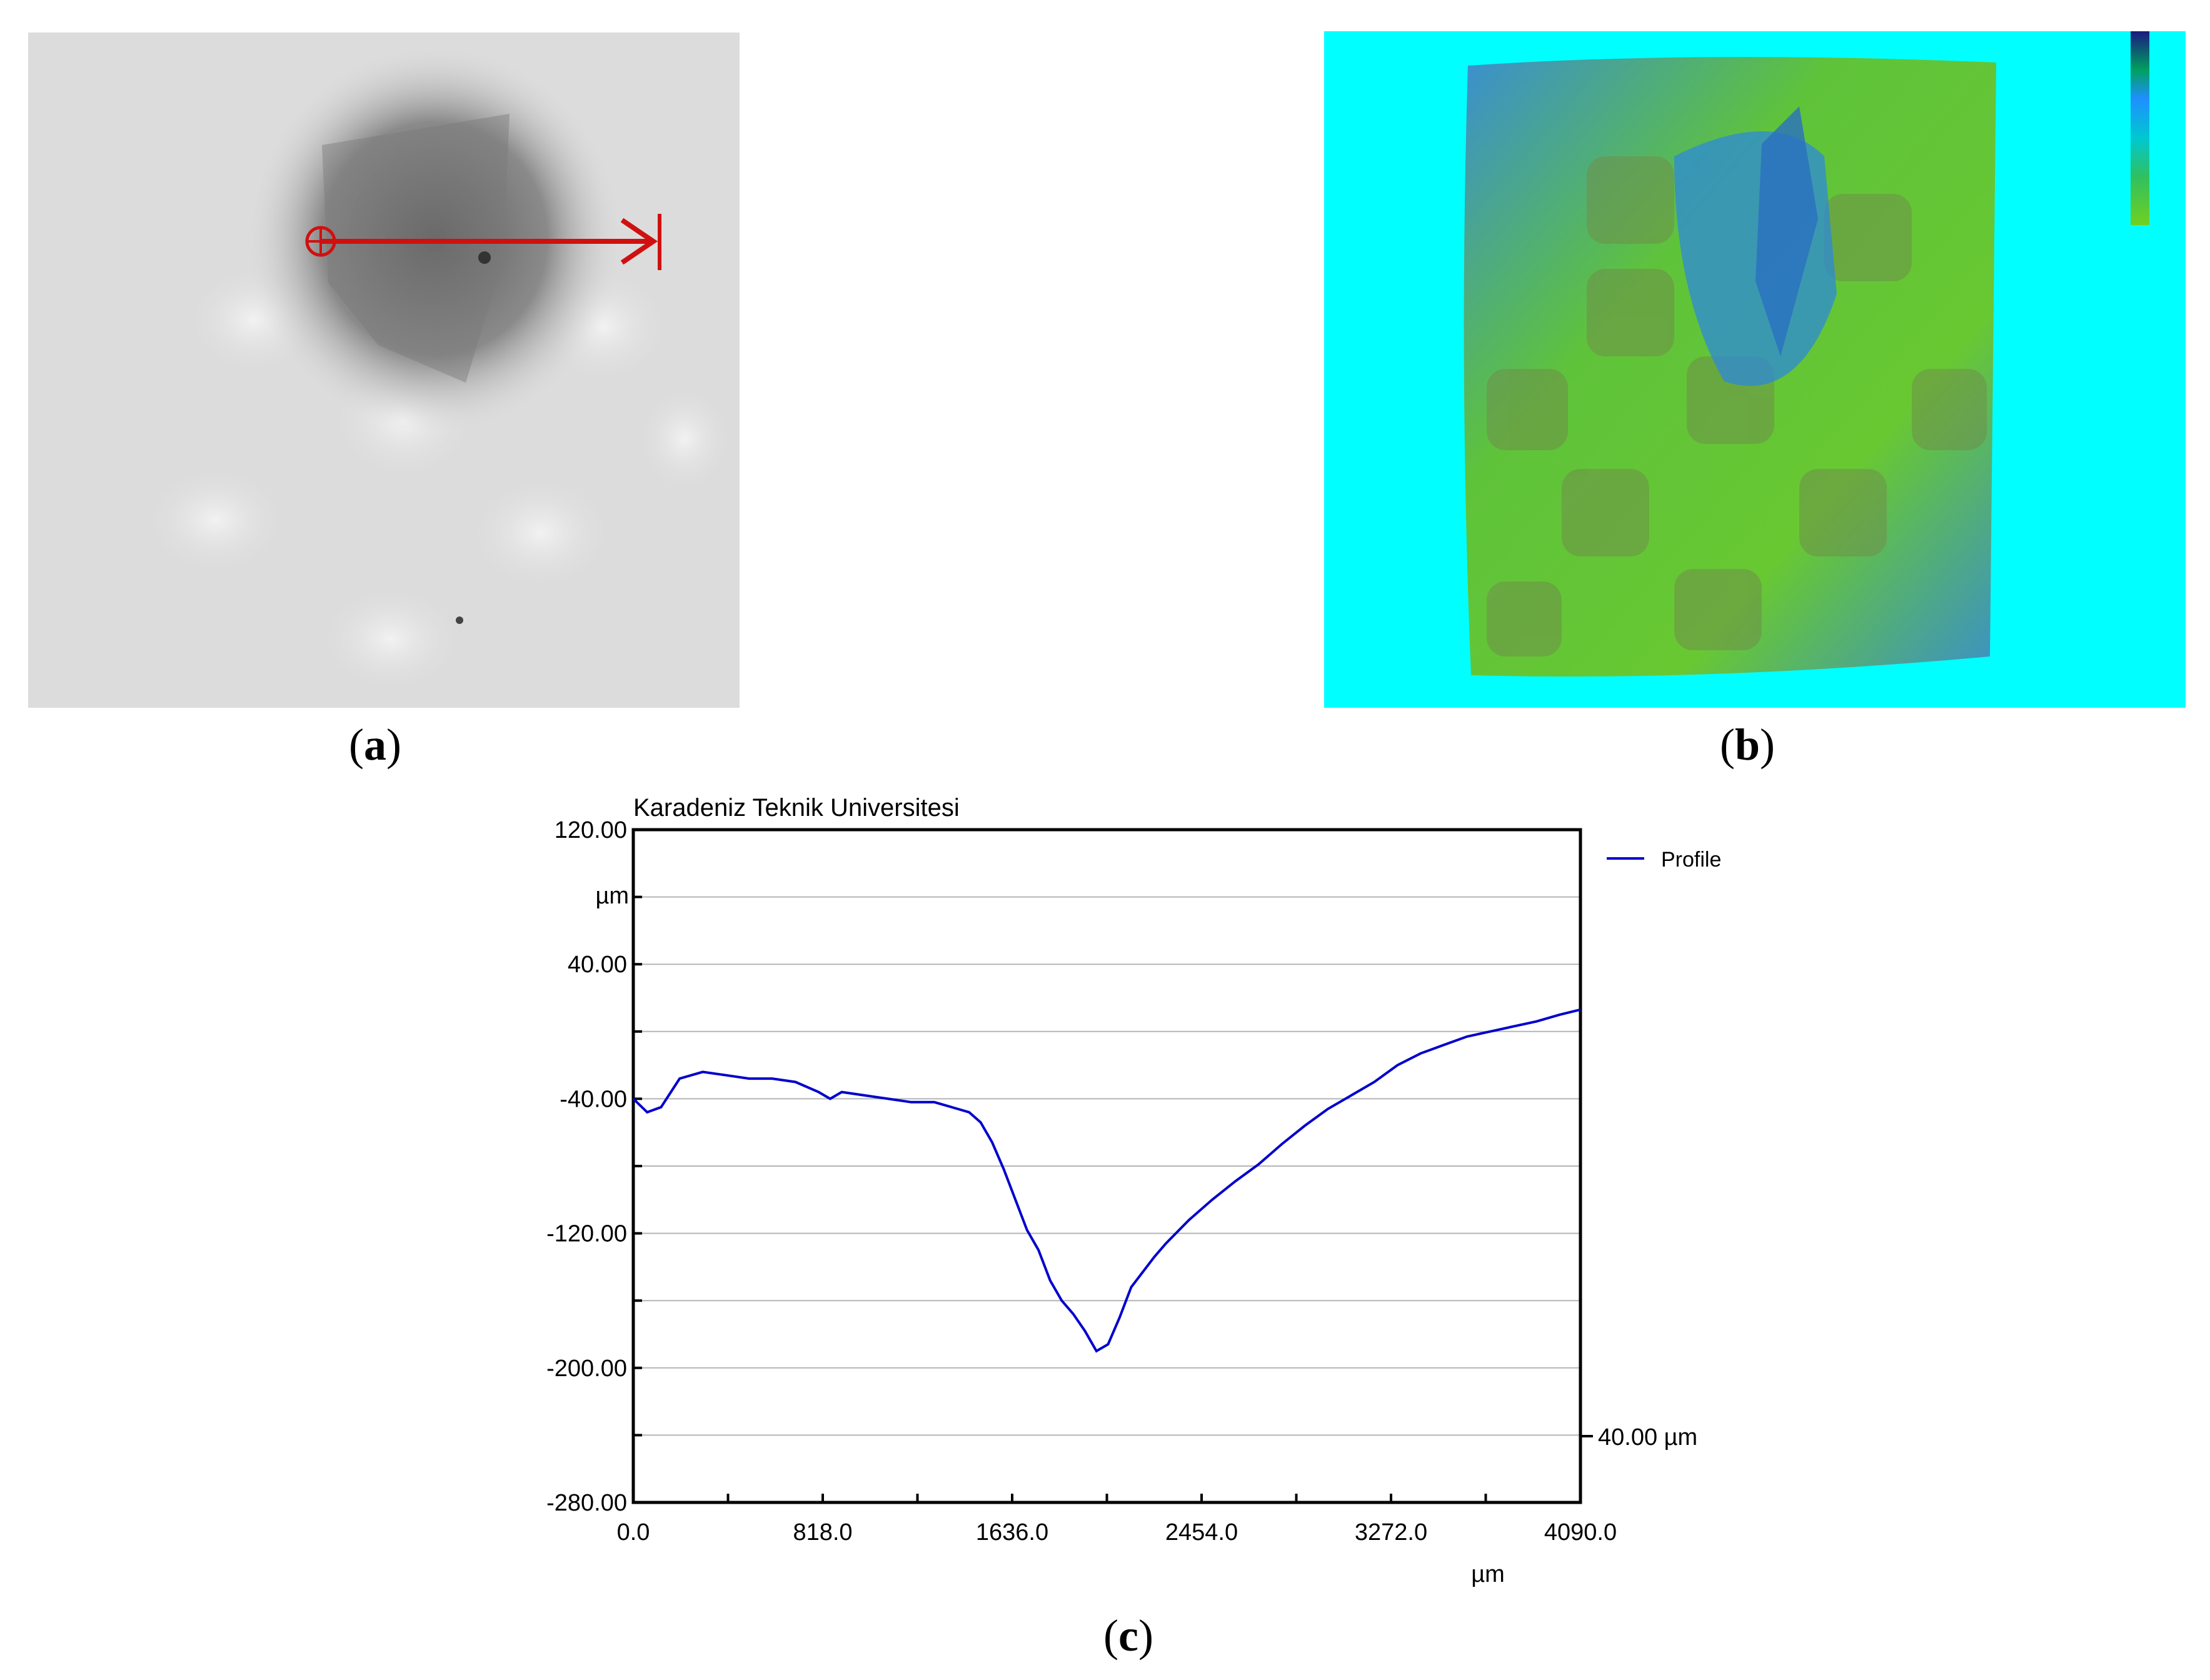 The image size is (2210, 1680). Describe the element at coordinates (1391, 1532) in the screenshot. I see `x-tick-label: 3272.0` at that location.